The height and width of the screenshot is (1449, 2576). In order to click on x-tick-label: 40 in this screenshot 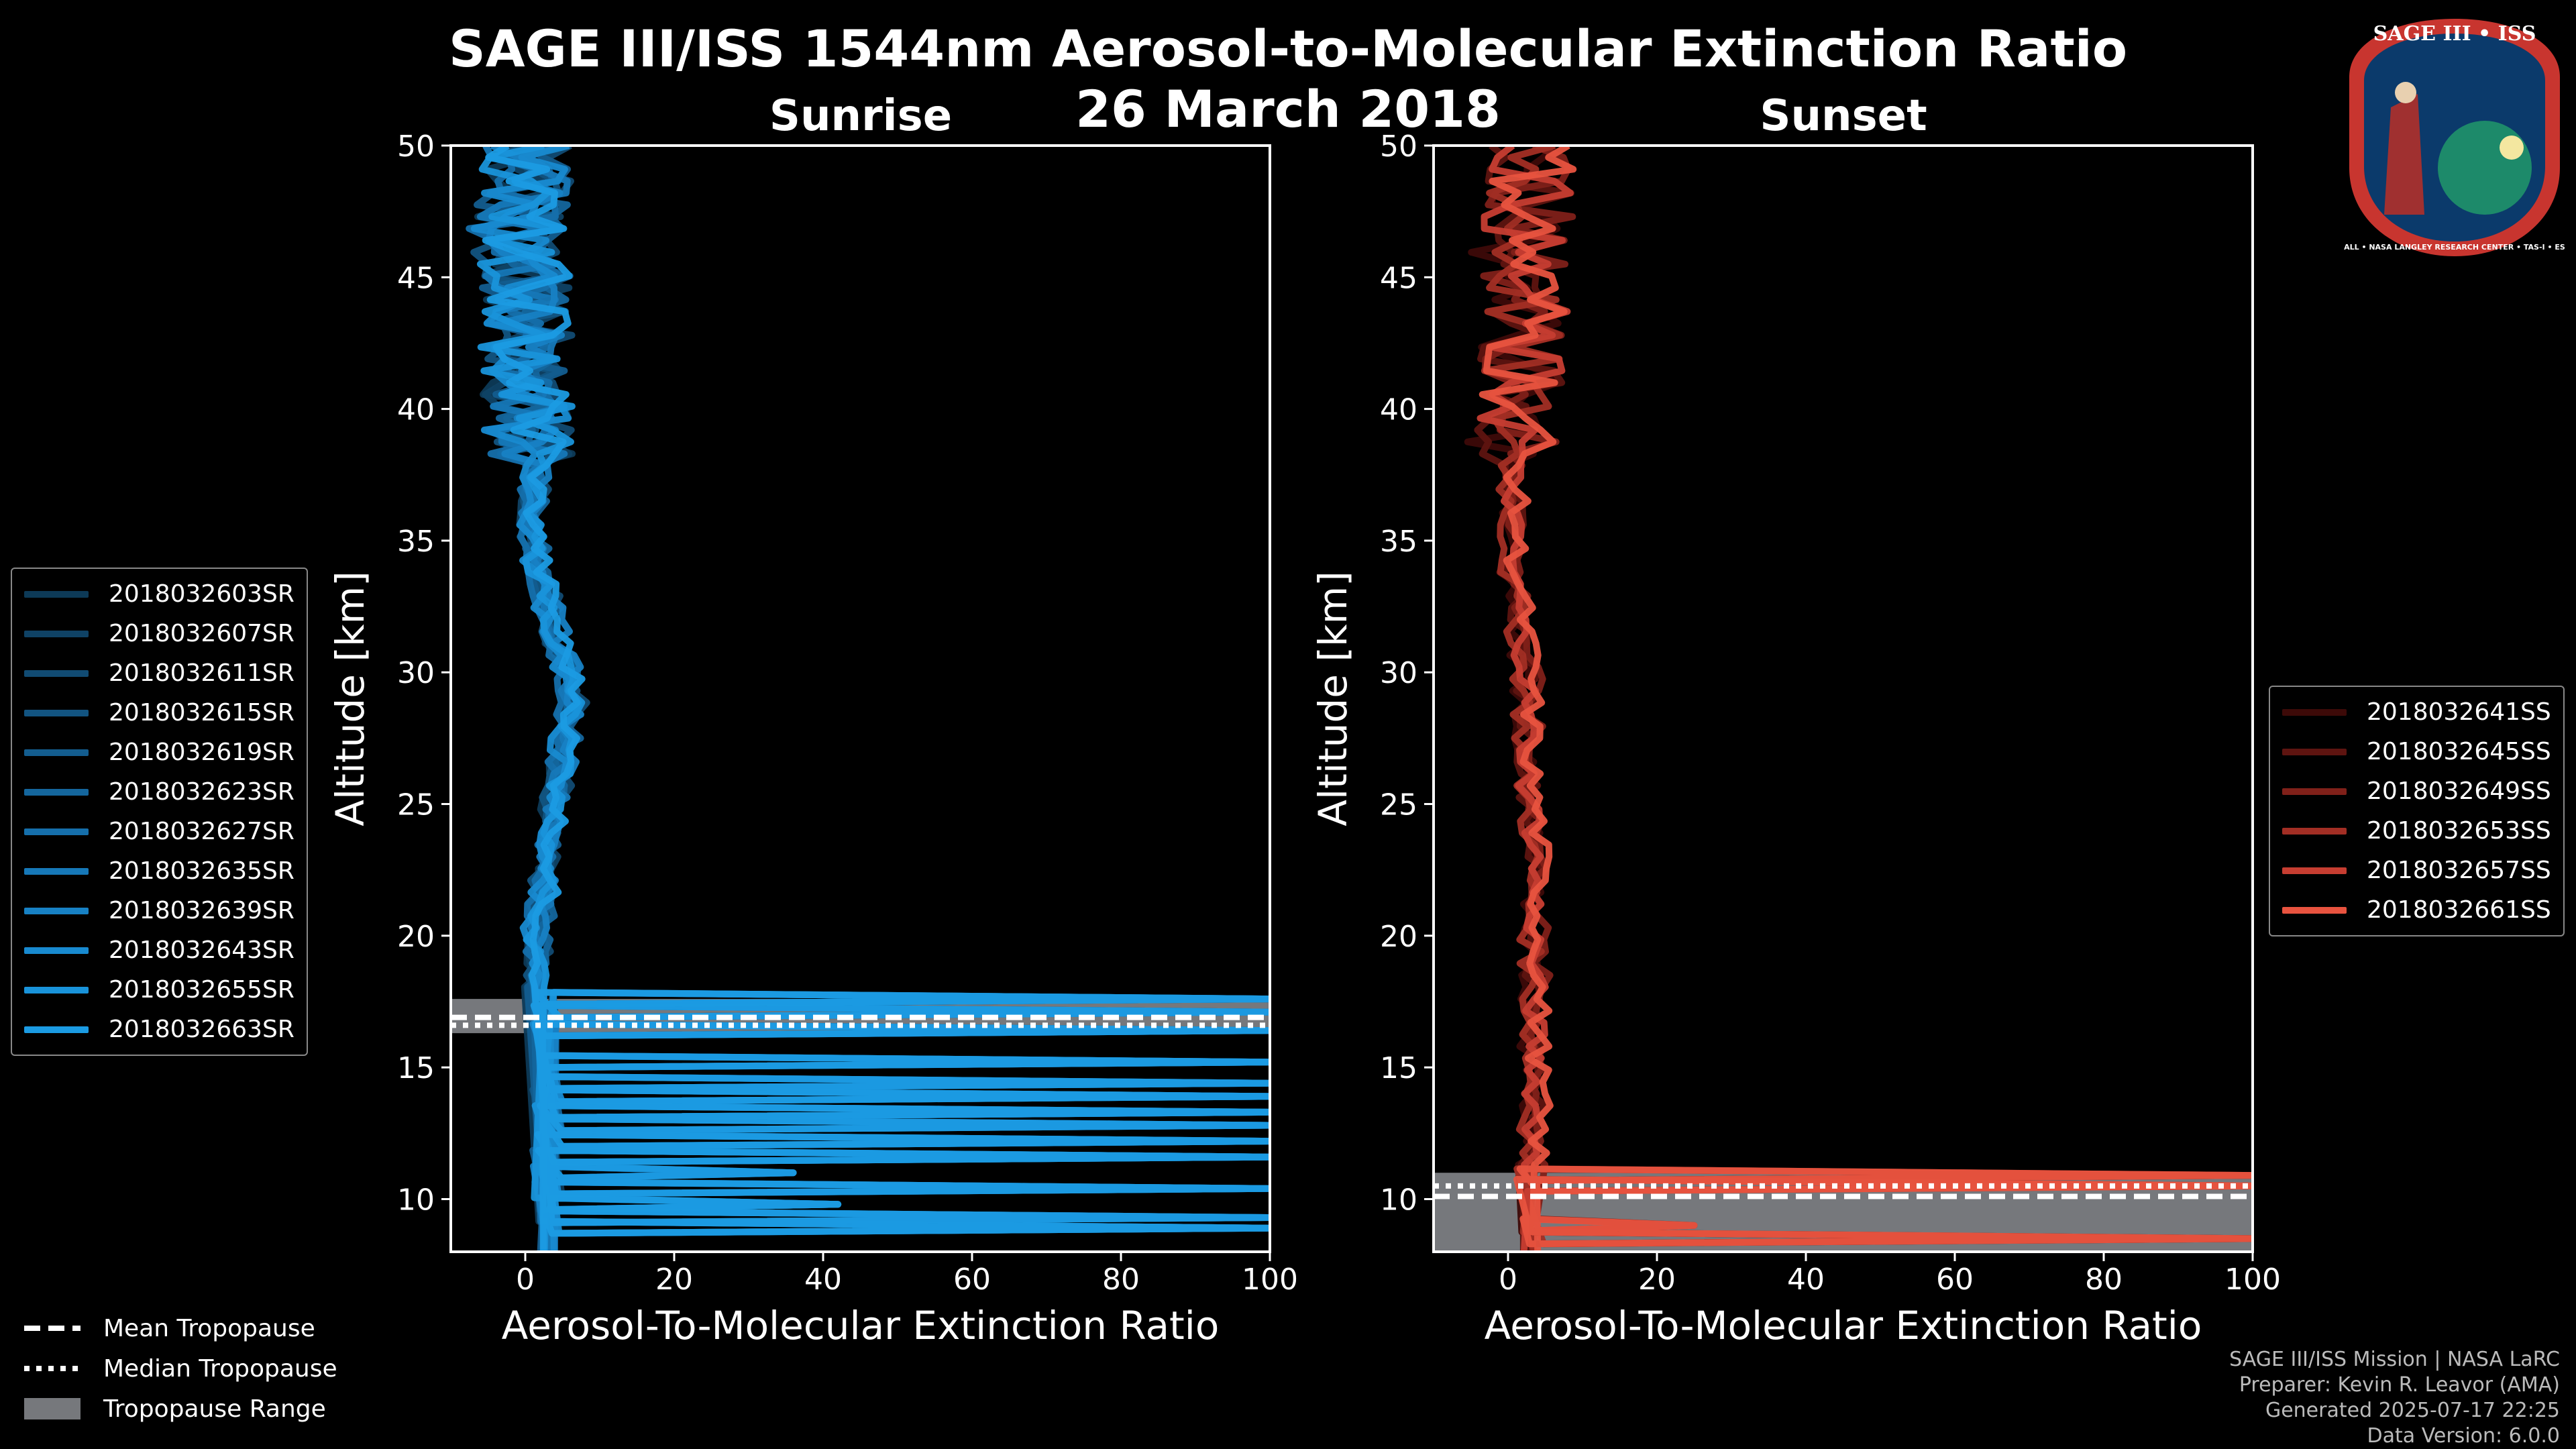, I will do `click(1806, 1280)`.